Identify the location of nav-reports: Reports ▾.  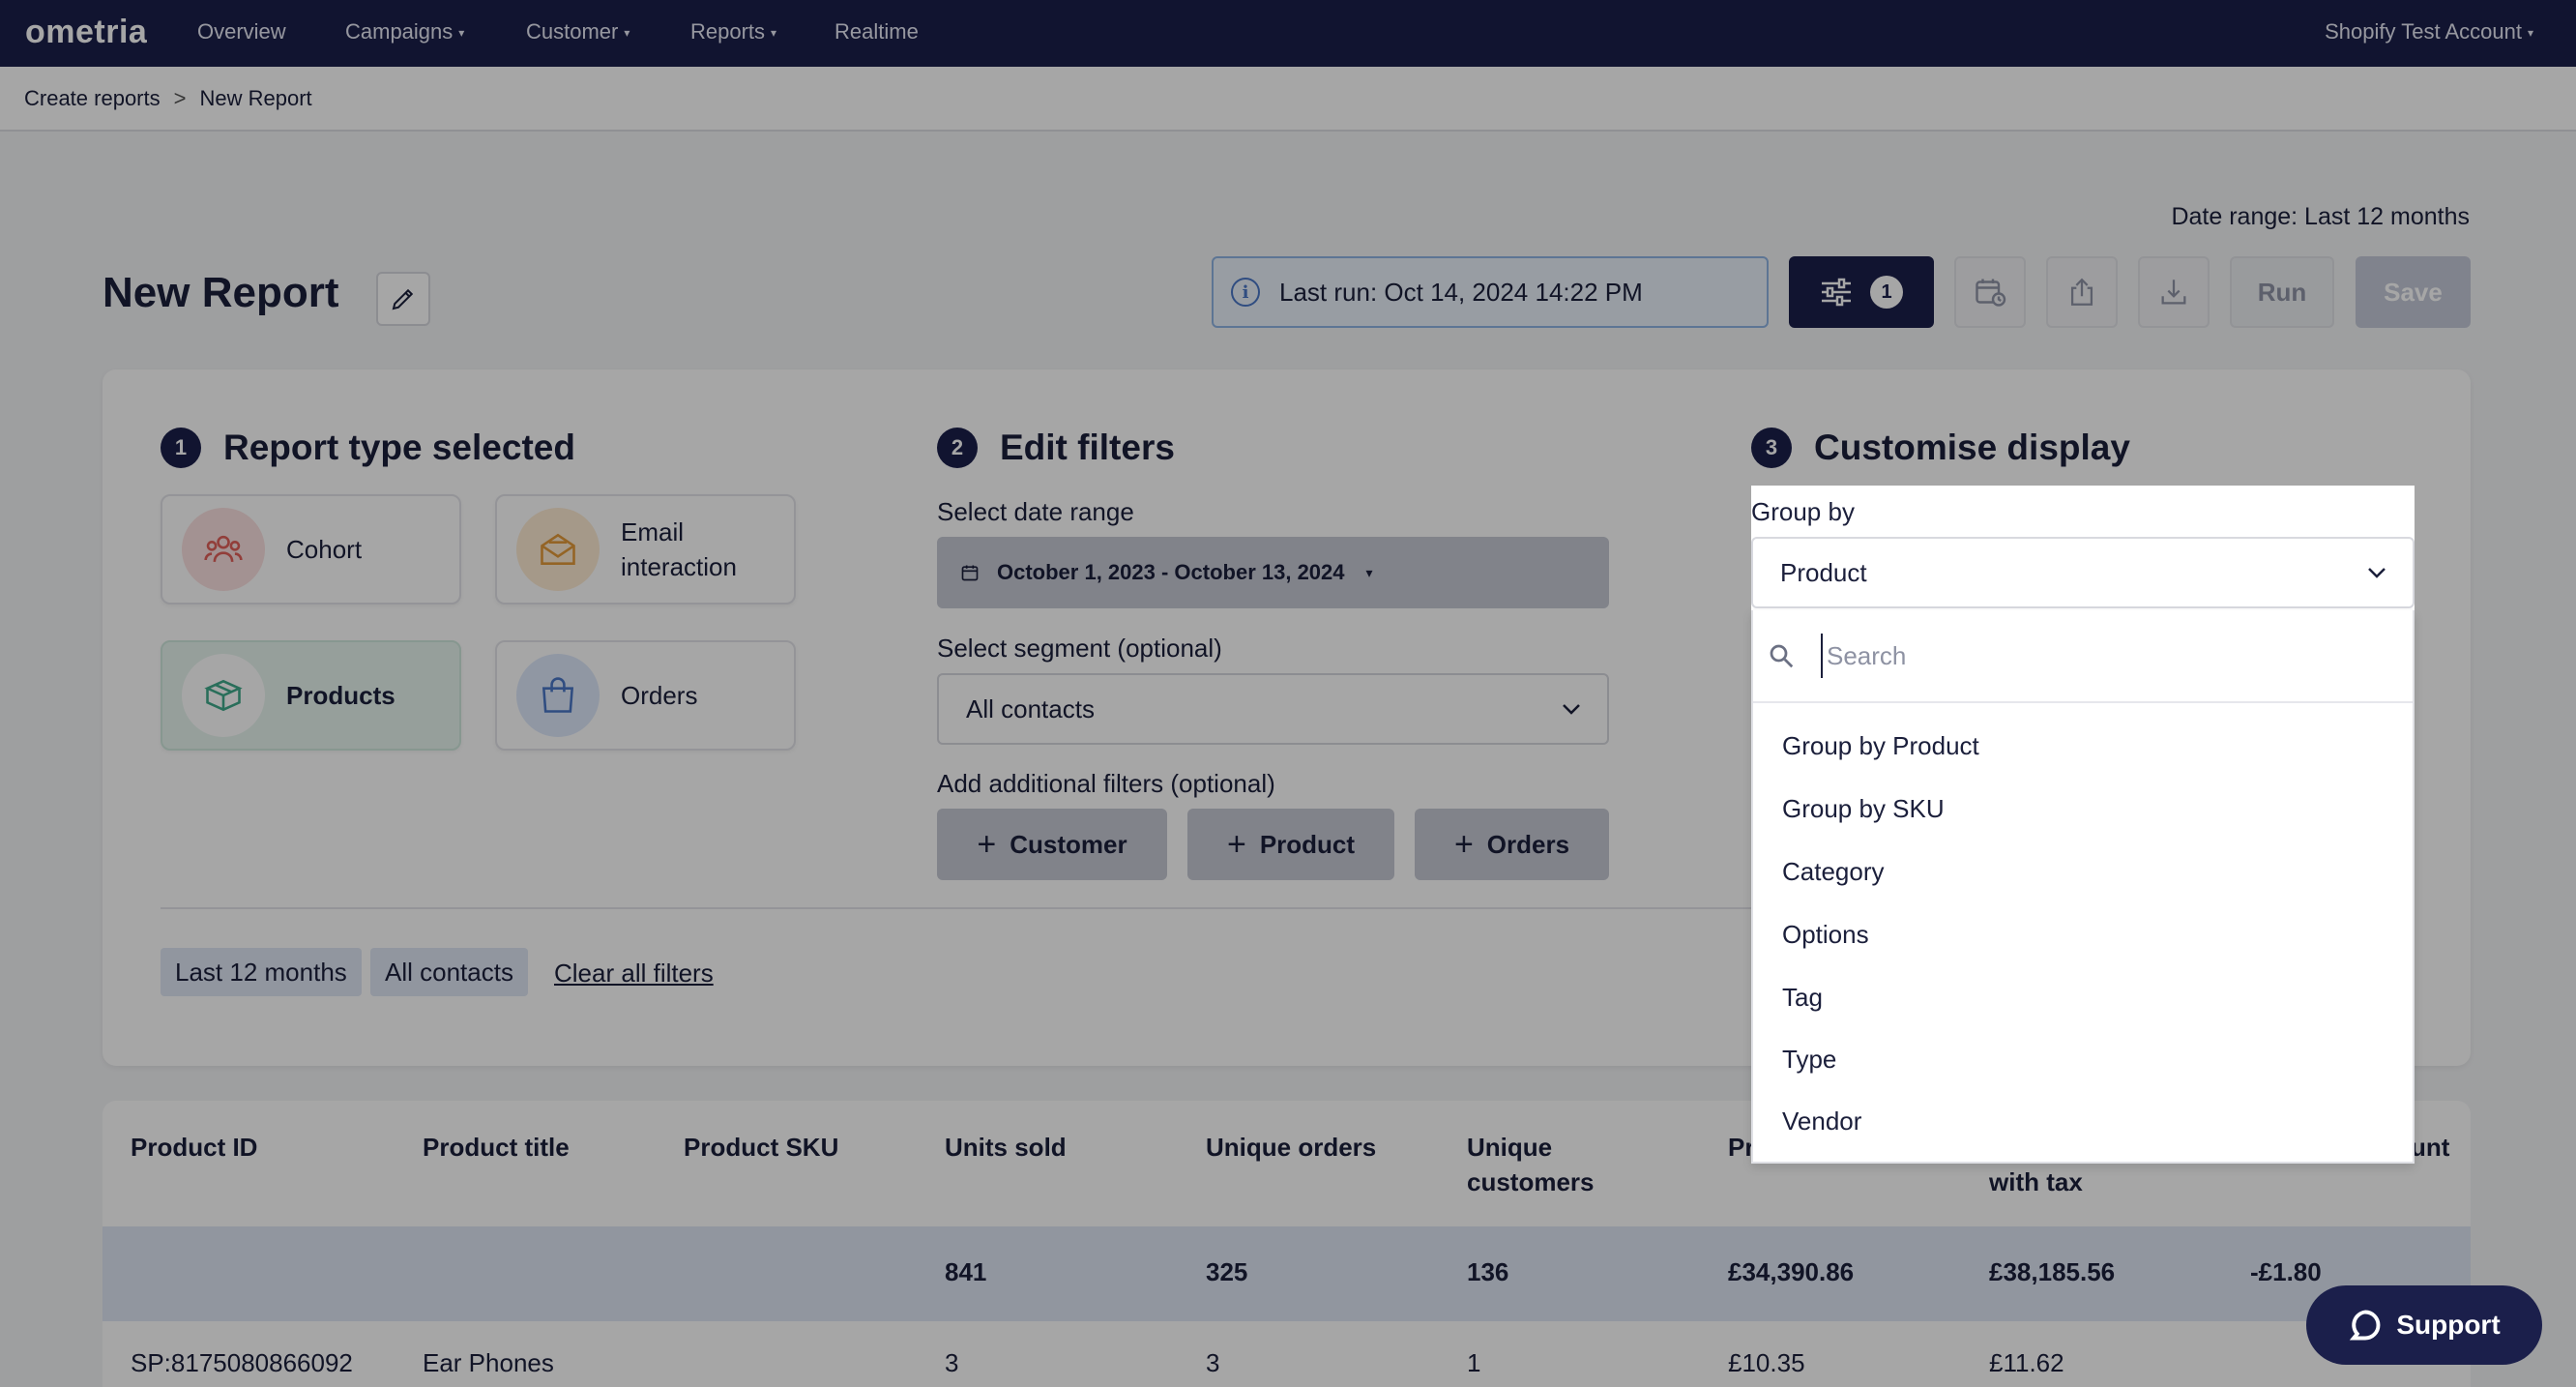
(733, 31).